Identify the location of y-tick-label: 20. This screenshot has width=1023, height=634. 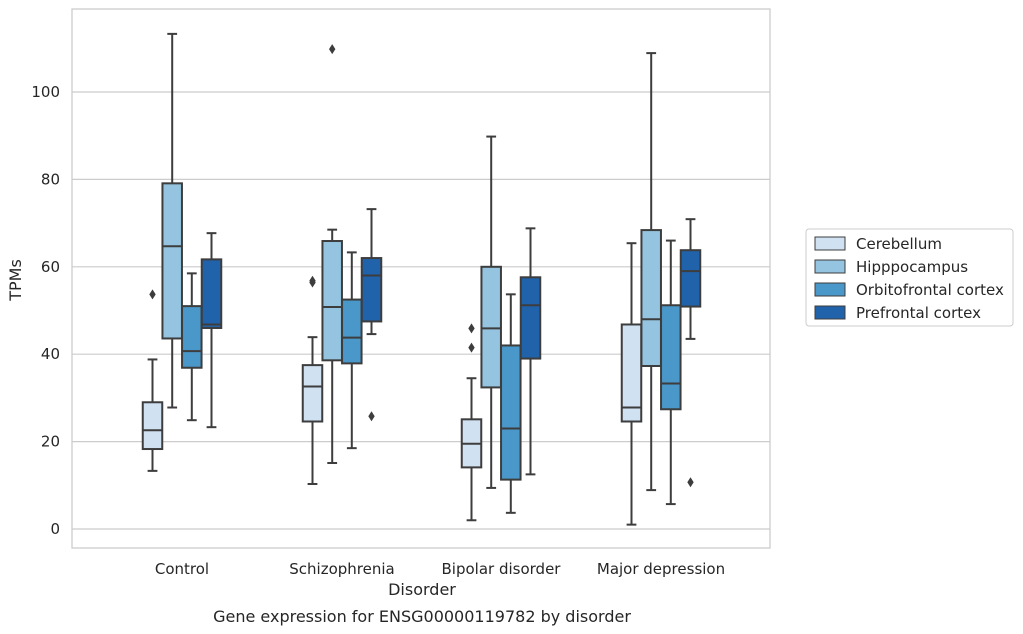
(50, 442).